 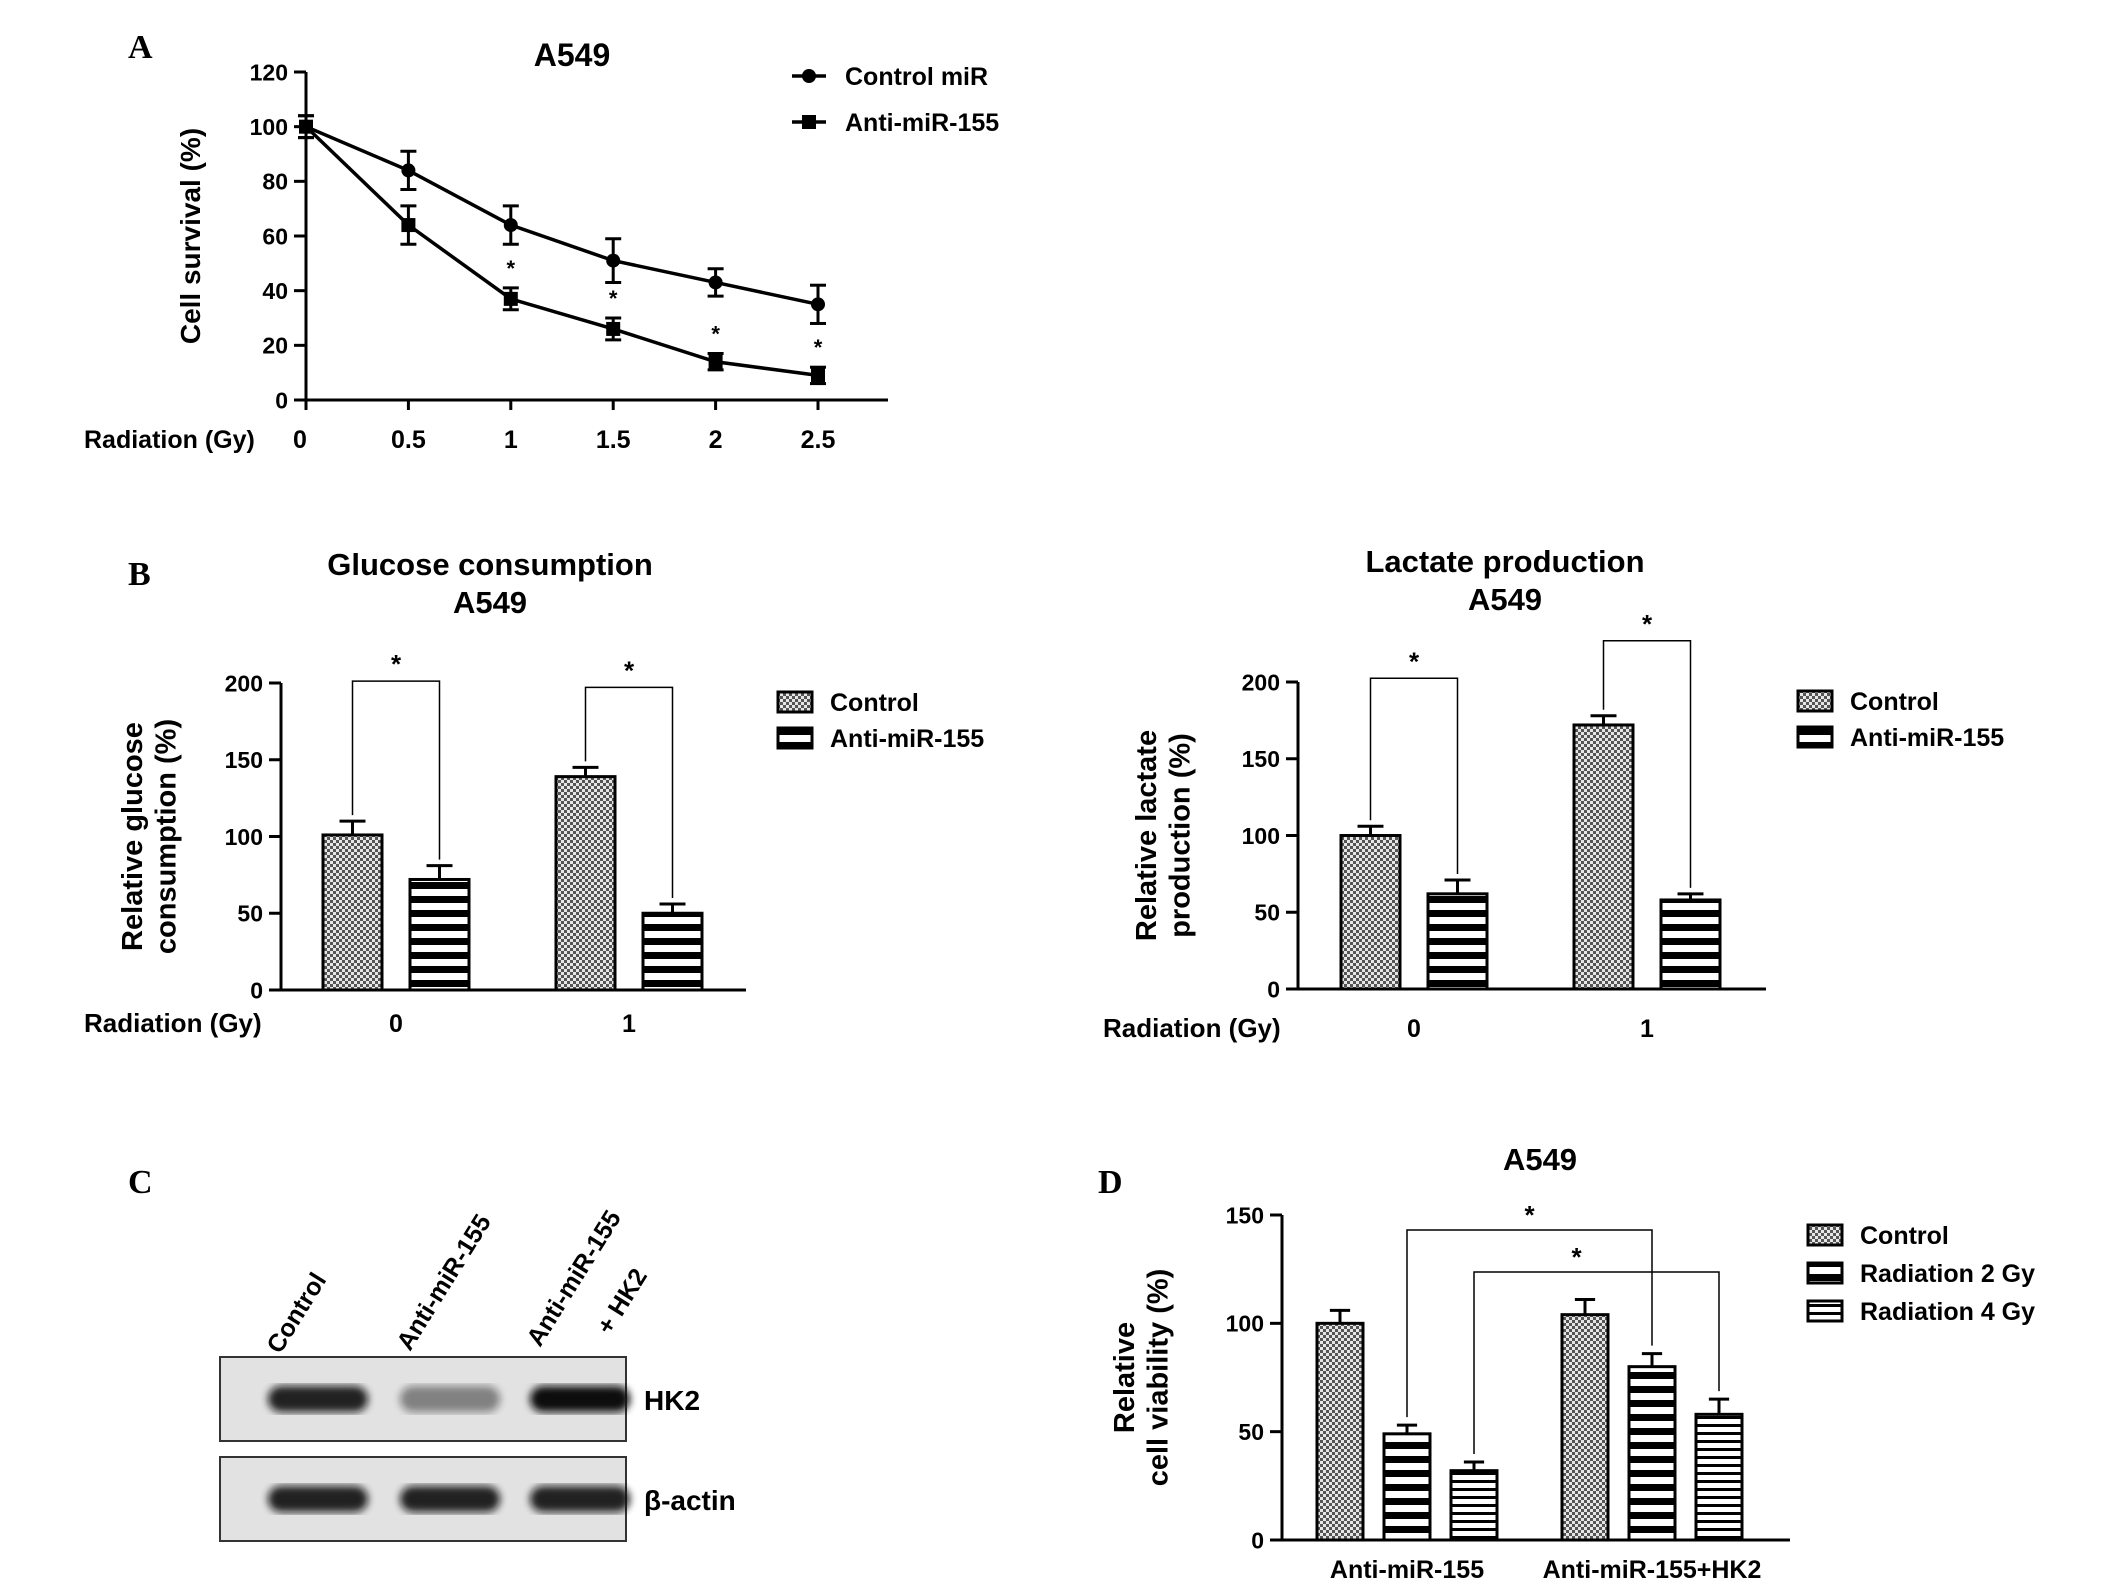 What do you see at coordinates (1505, 599) in the screenshot?
I see `panel-b-right-subtitle: A549` at bounding box center [1505, 599].